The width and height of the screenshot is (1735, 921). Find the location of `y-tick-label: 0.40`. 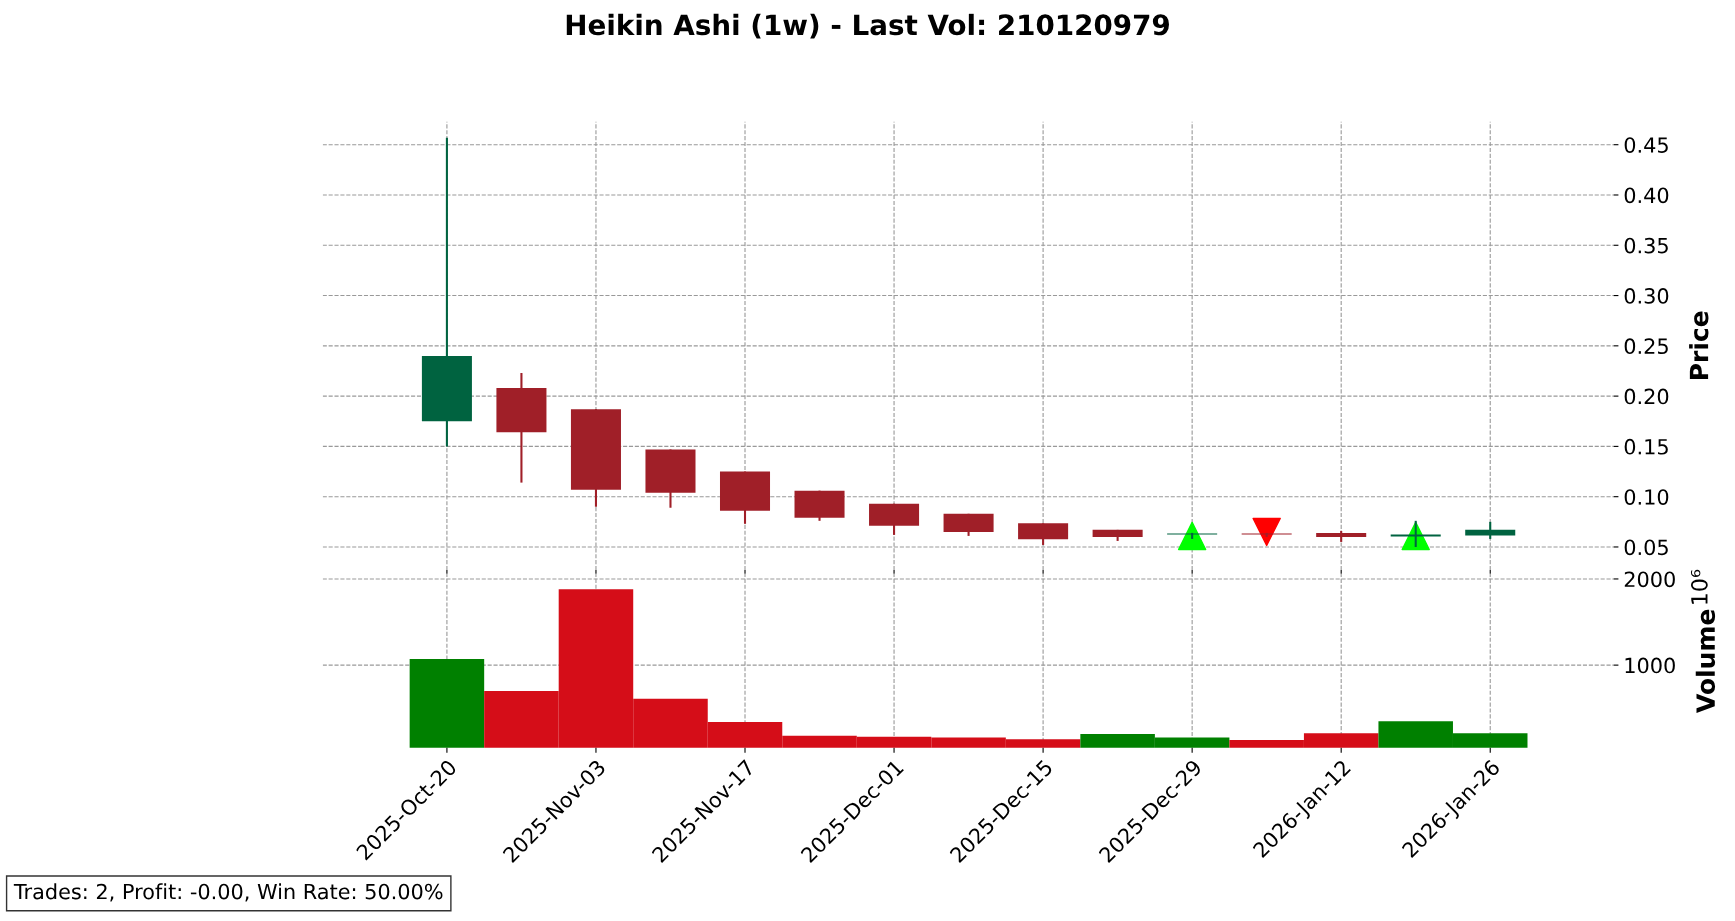

y-tick-label: 0.40 is located at coordinates (1646, 195).